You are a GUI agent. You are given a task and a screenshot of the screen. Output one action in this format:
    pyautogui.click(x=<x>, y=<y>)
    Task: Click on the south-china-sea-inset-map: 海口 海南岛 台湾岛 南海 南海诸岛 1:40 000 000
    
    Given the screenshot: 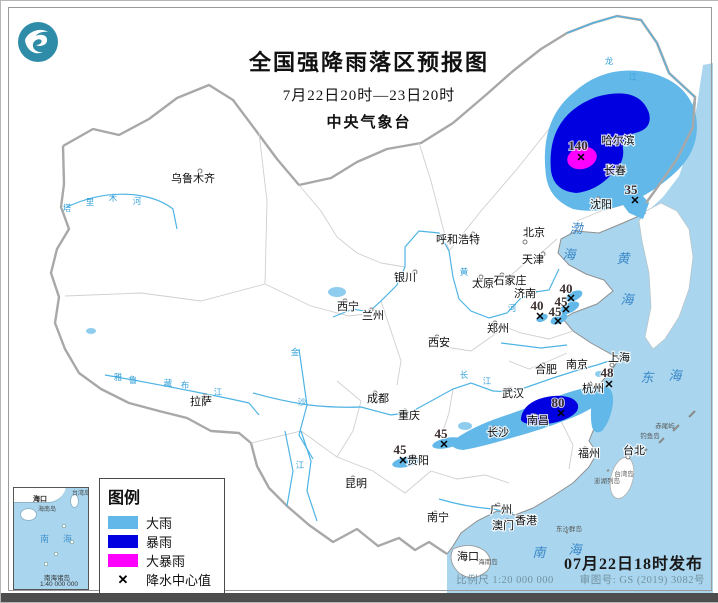 What is the action you would take?
    pyautogui.click(x=51, y=538)
    